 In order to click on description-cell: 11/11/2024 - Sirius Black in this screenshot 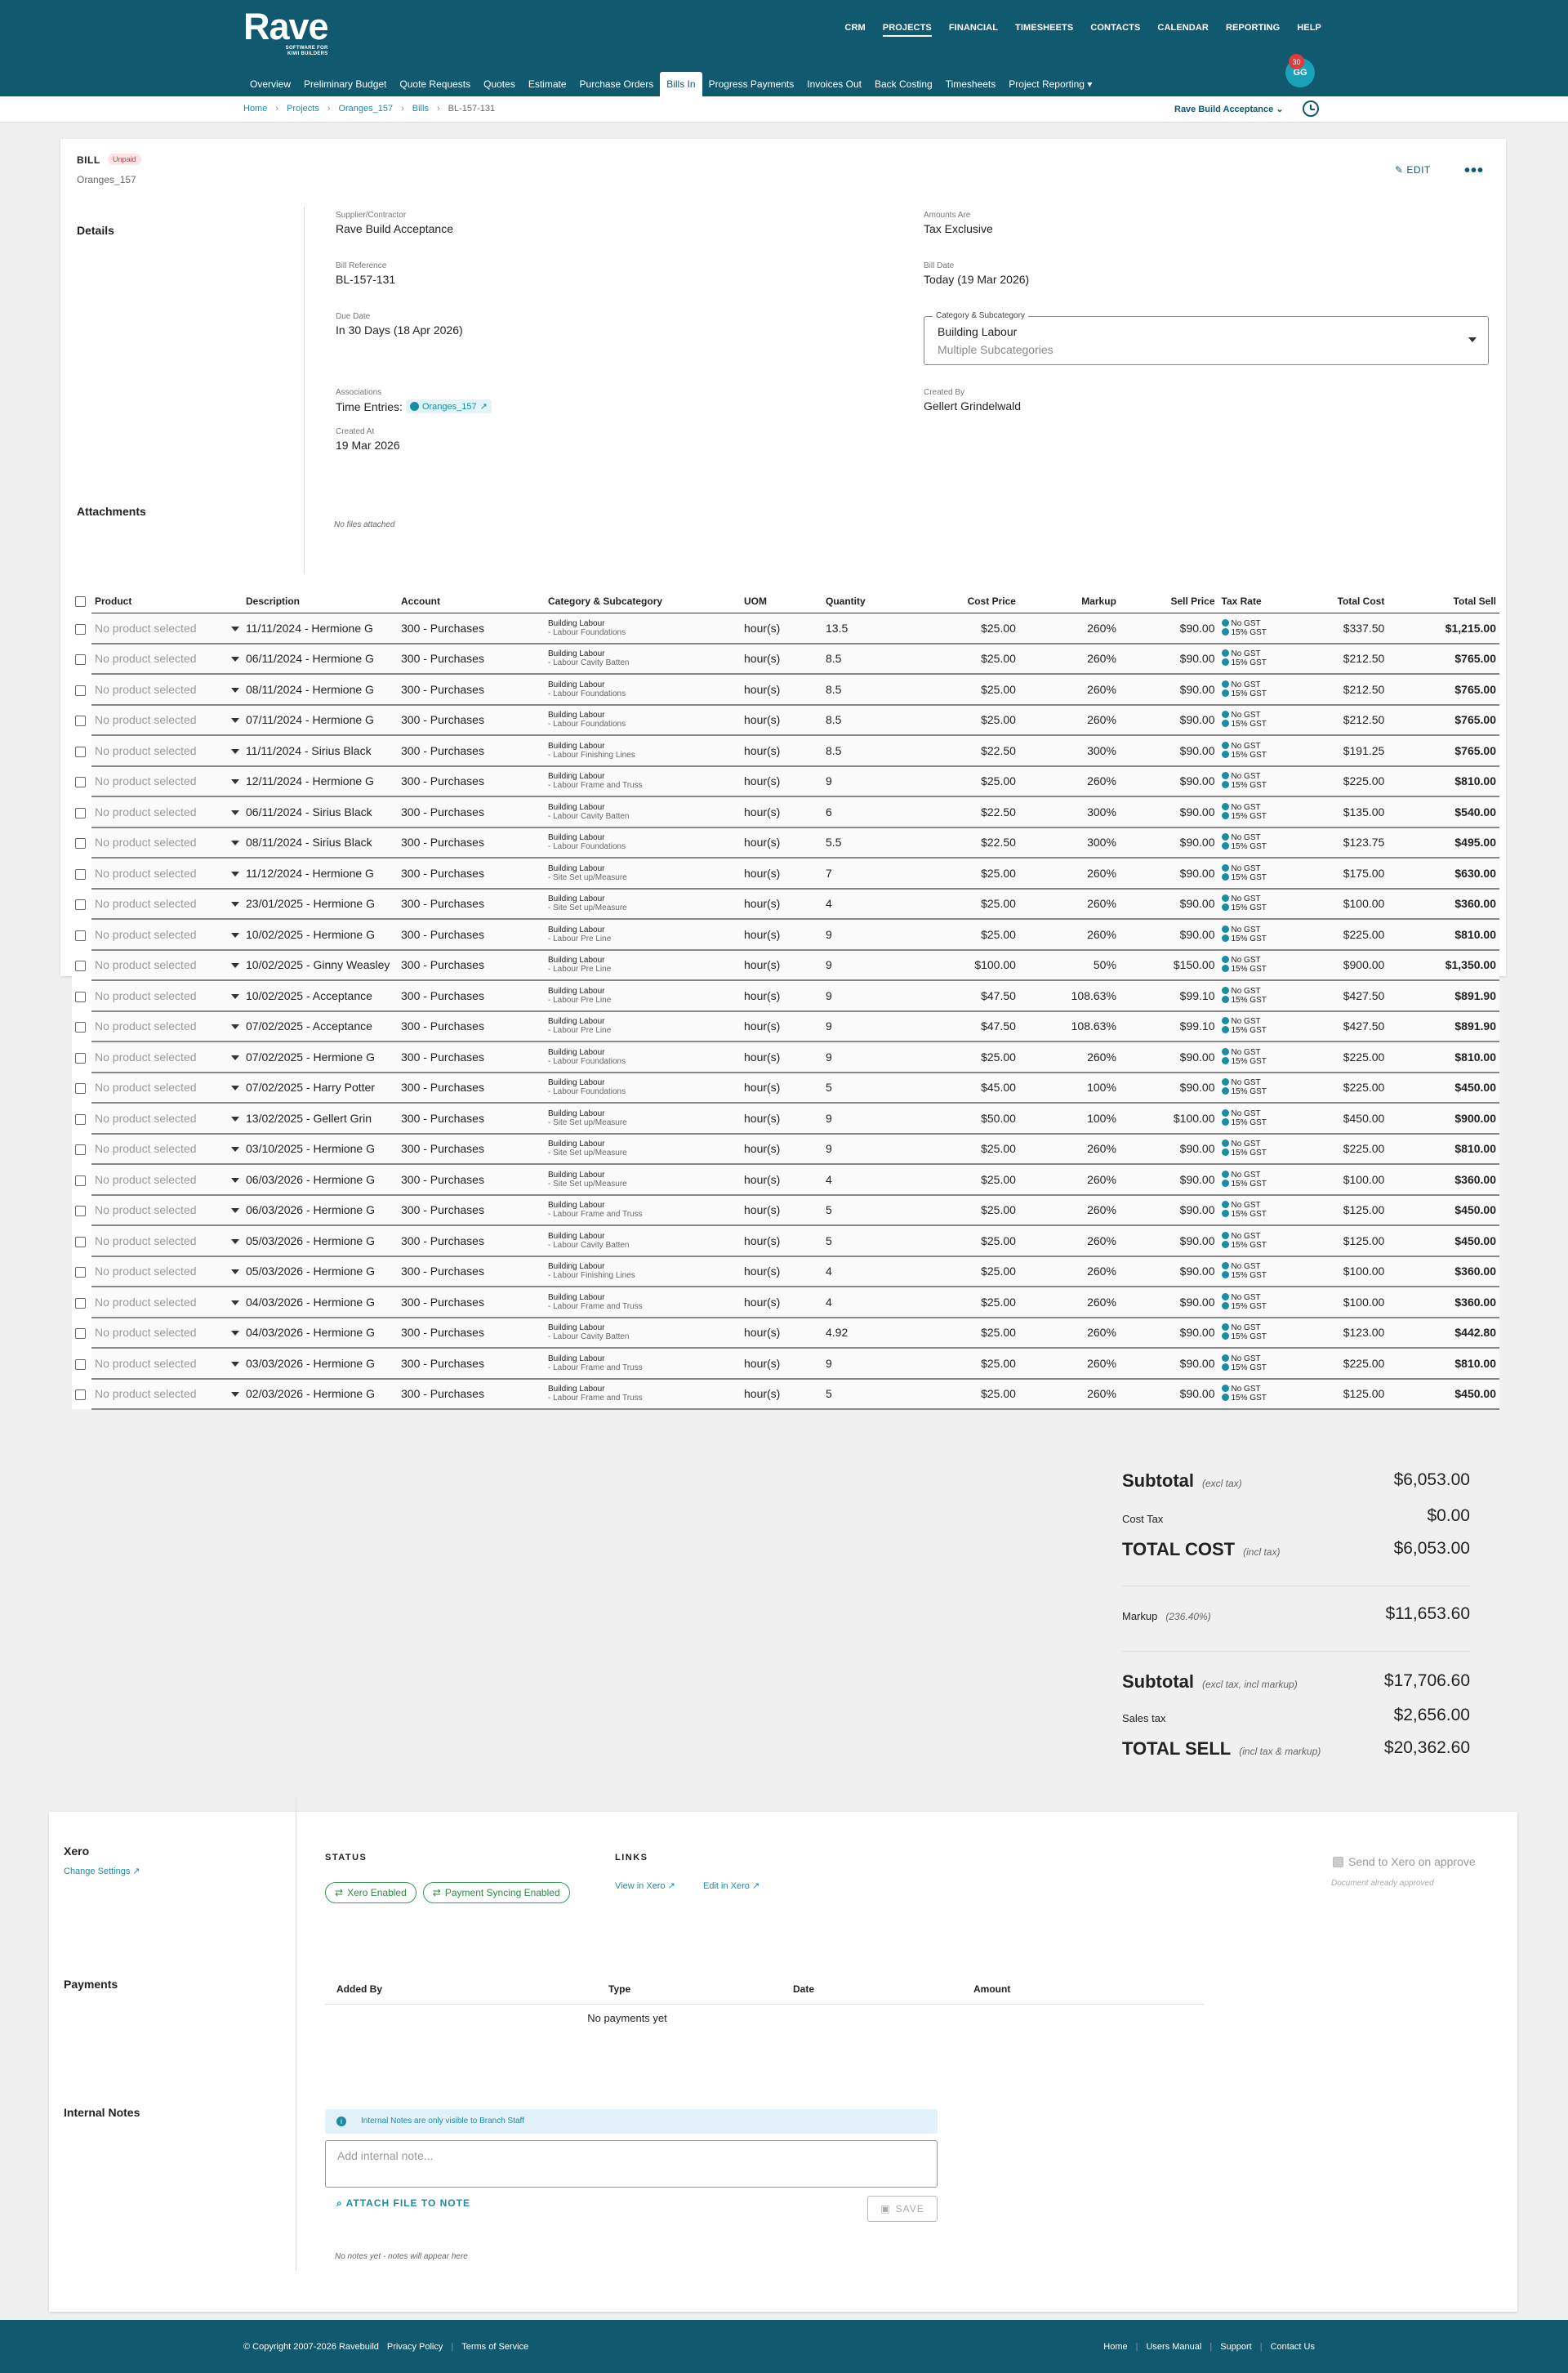, I will do `click(320, 751)`.